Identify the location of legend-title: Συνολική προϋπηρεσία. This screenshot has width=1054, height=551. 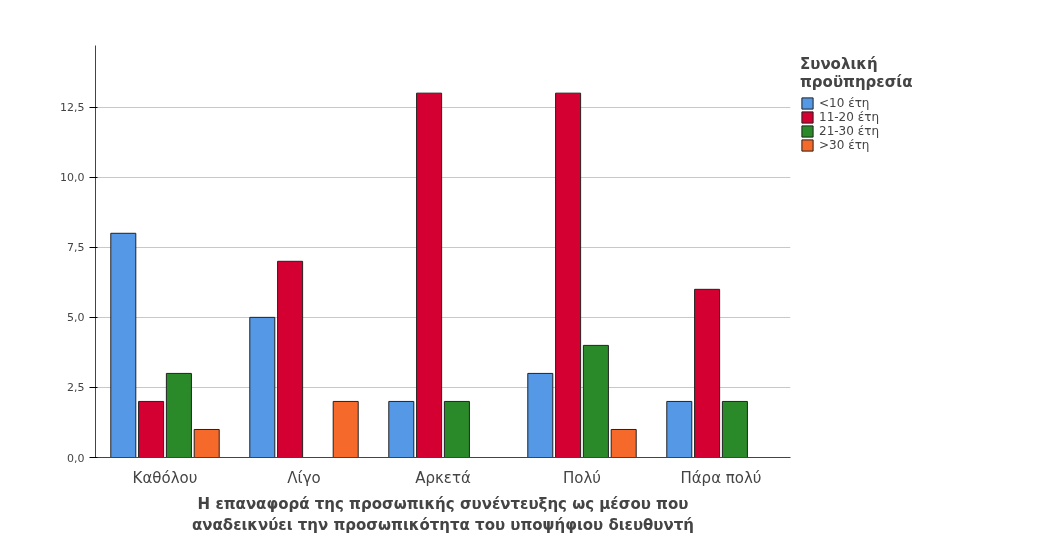
(856, 73).